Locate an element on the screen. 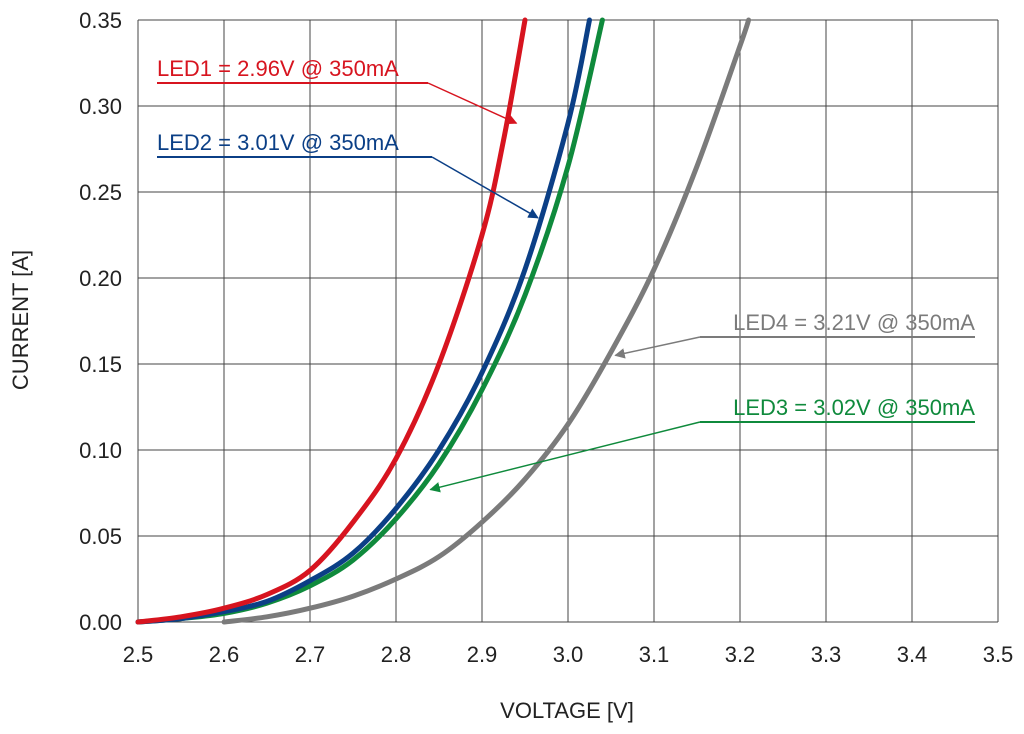 The image size is (1024, 734). y-tick-label: 0.15 is located at coordinates (100, 364).